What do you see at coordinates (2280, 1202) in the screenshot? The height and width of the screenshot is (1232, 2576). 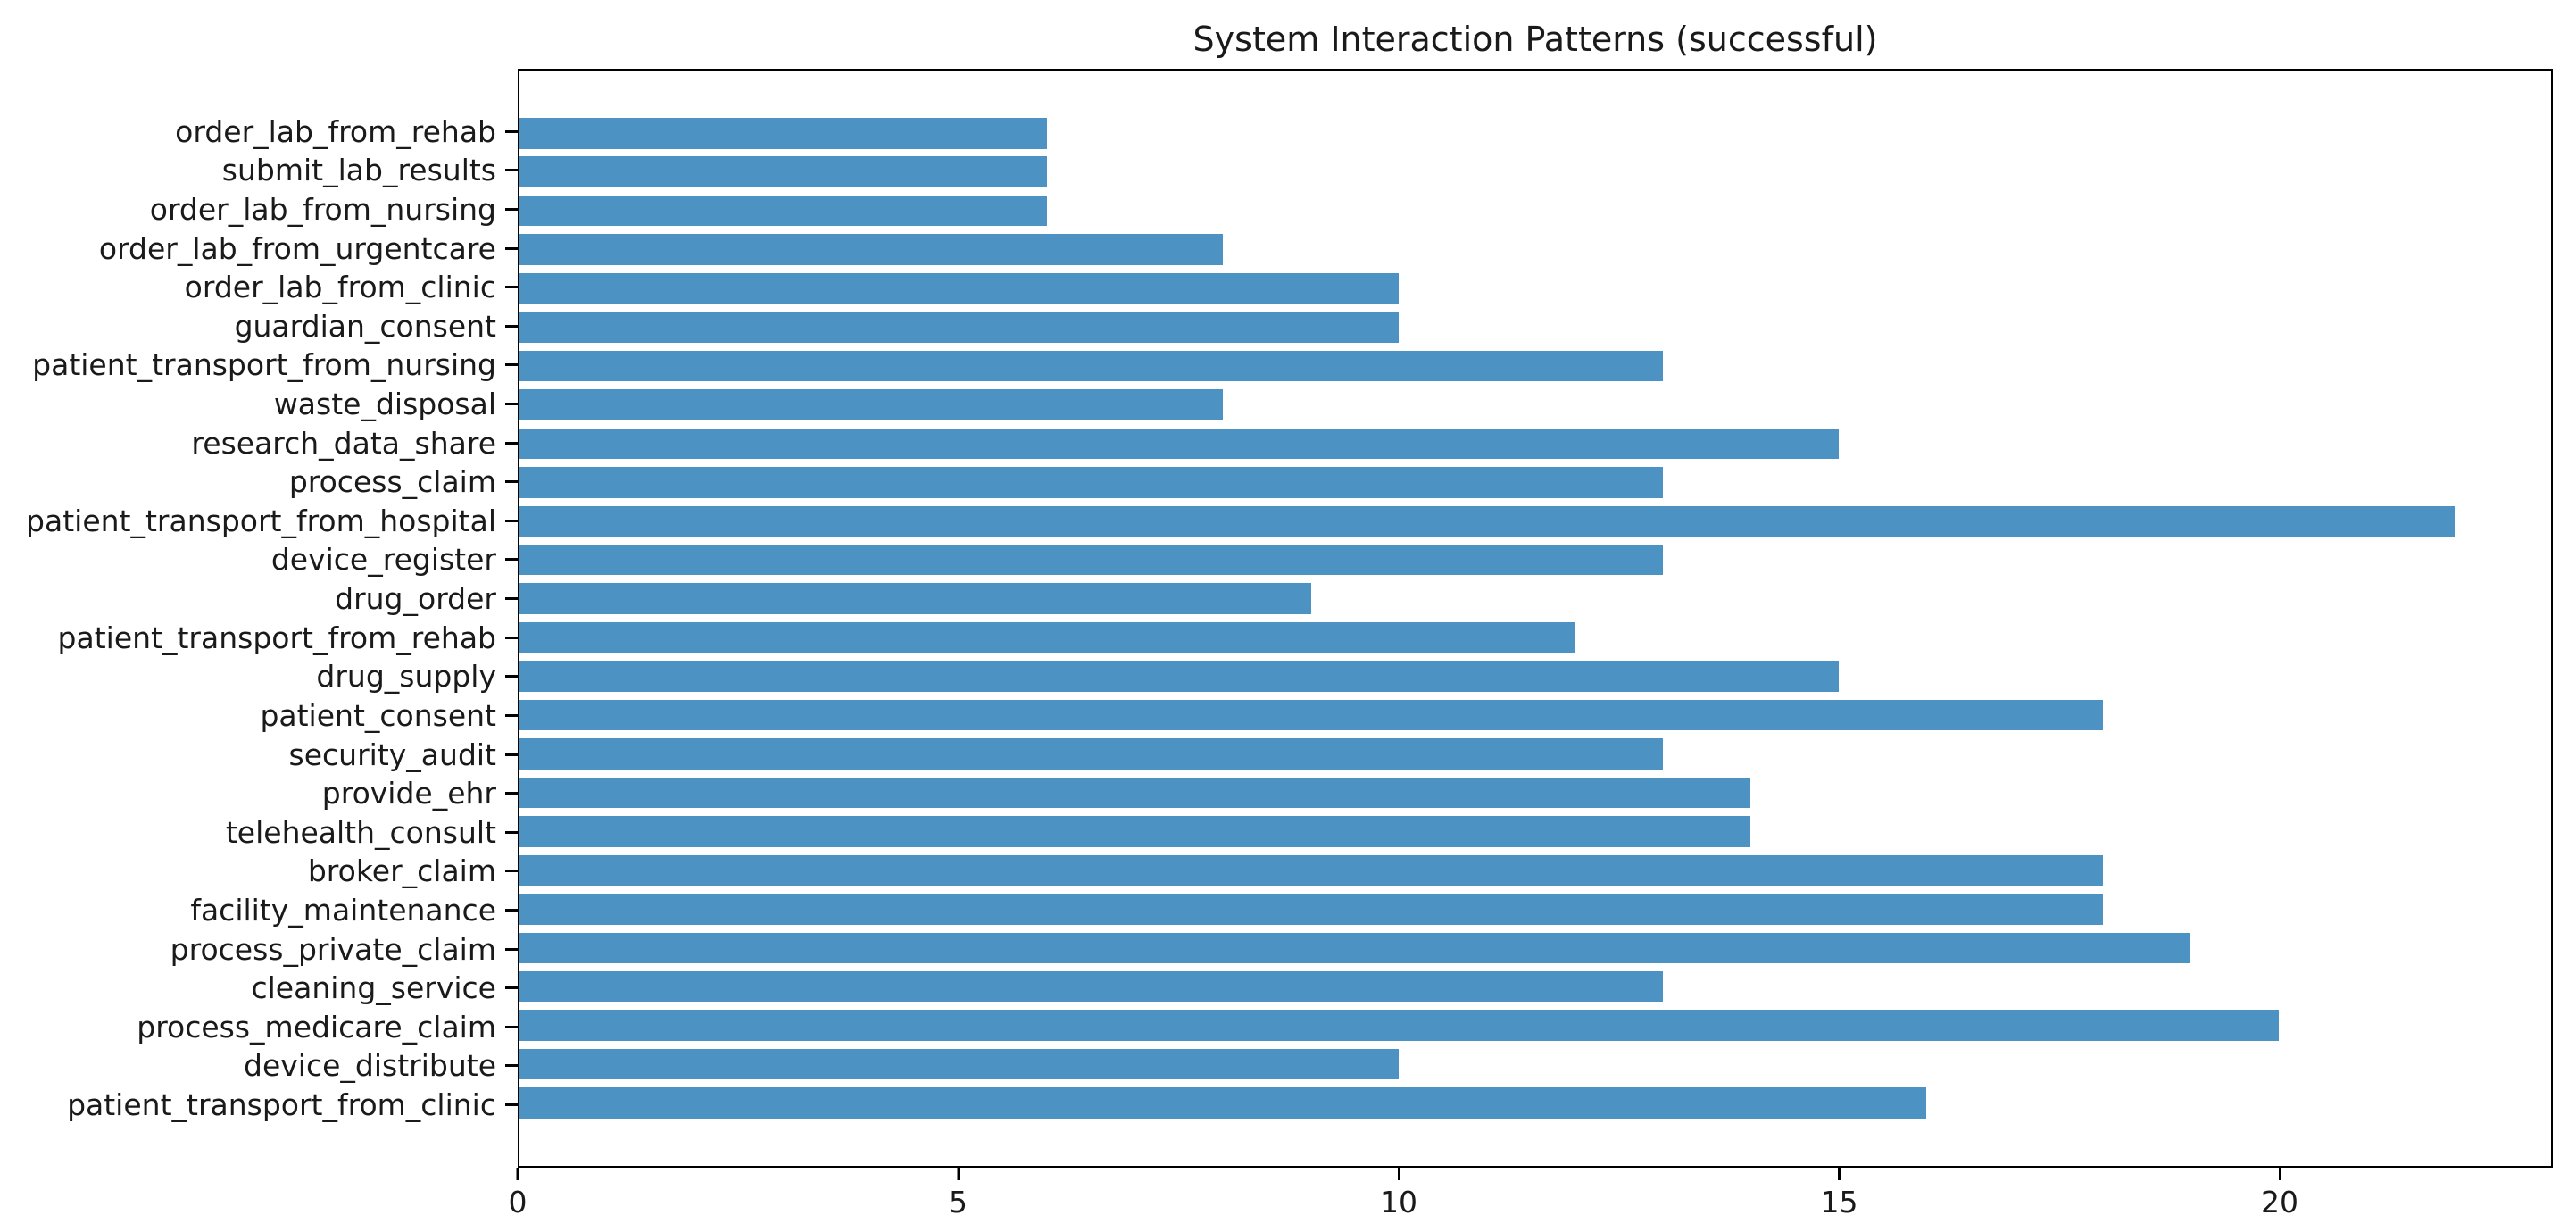 I see `x-tick-label: 20` at bounding box center [2280, 1202].